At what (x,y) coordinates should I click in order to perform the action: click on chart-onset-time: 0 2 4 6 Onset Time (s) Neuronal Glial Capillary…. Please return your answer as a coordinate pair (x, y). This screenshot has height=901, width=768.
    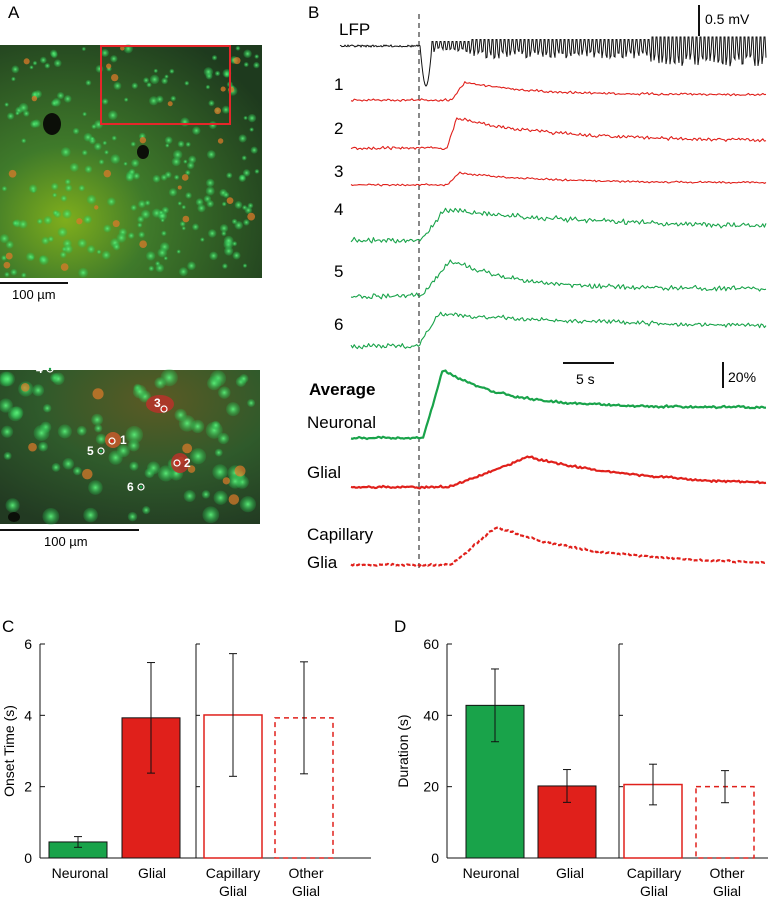
    Looking at the image, I should click on (186, 767).